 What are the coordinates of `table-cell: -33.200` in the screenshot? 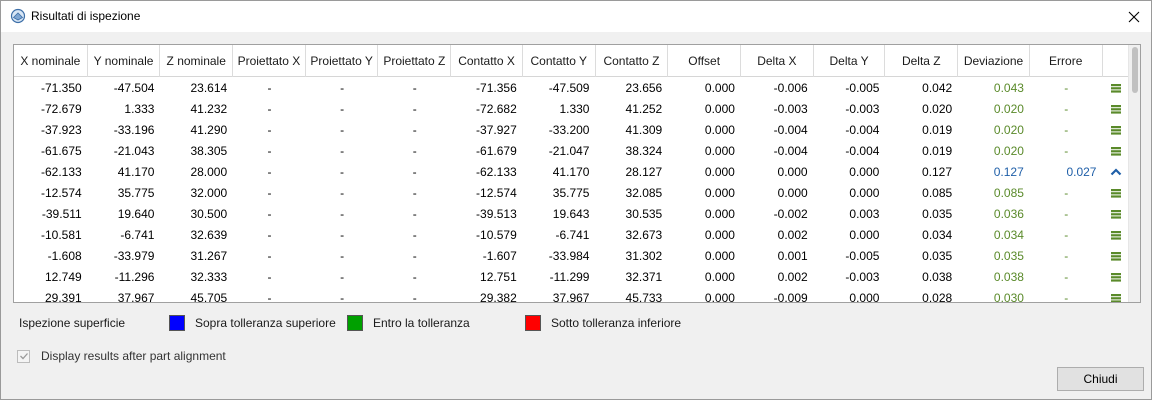 It's located at (569, 129).